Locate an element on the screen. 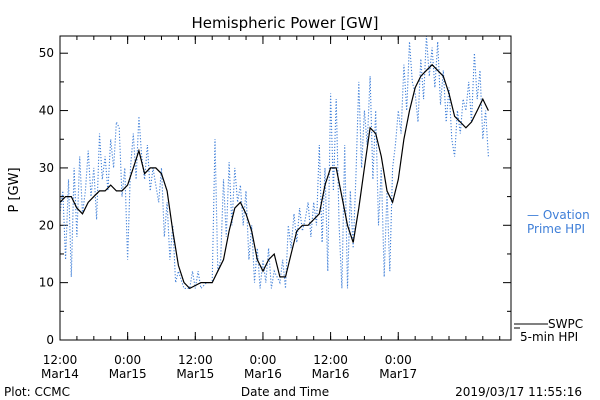 This screenshot has height=400, width=600. legend-swpc-line2: 5-min HPI is located at coordinates (549, 337).